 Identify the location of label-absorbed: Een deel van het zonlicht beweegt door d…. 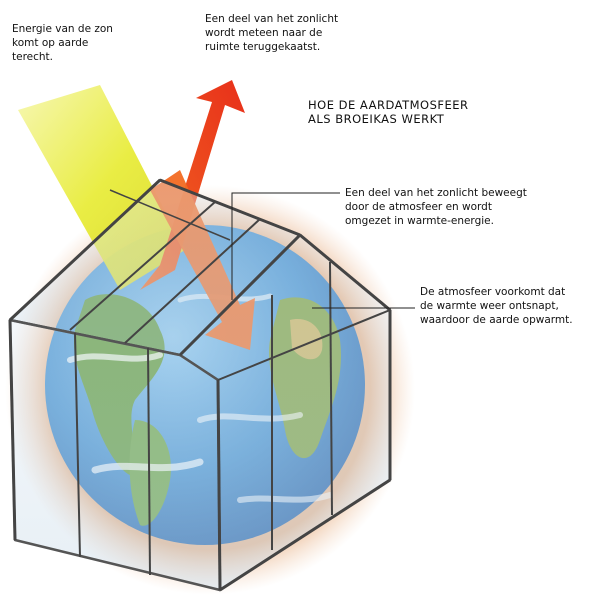
(436, 207).